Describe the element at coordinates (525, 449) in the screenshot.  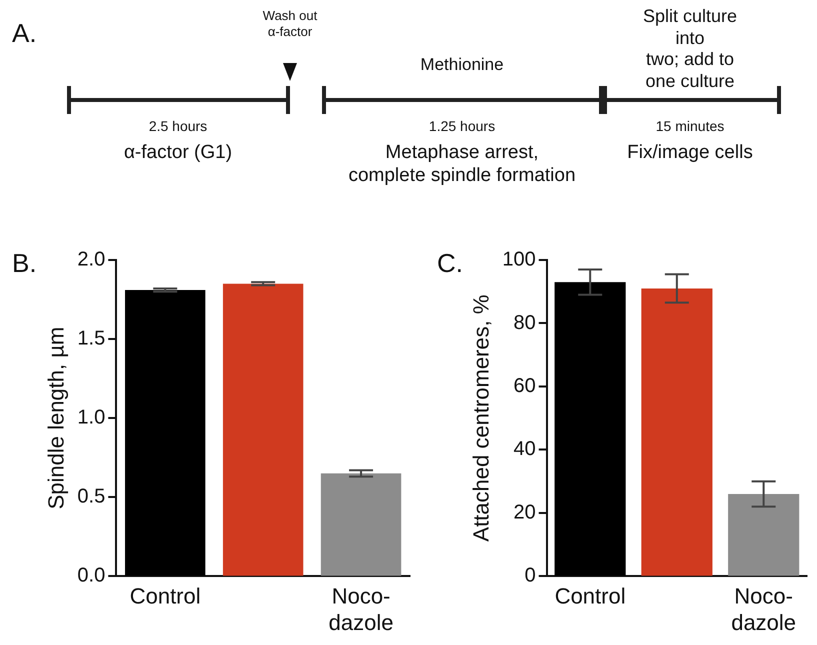
I see `y-tick-label: 40` at that location.